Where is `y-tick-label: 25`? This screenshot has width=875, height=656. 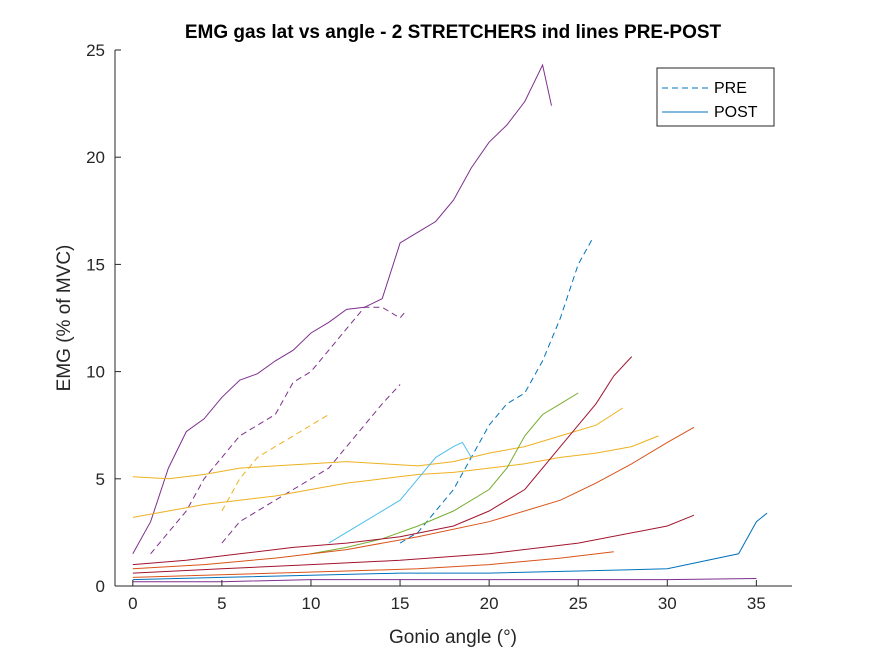
y-tick-label: 25 is located at coordinates (95, 50).